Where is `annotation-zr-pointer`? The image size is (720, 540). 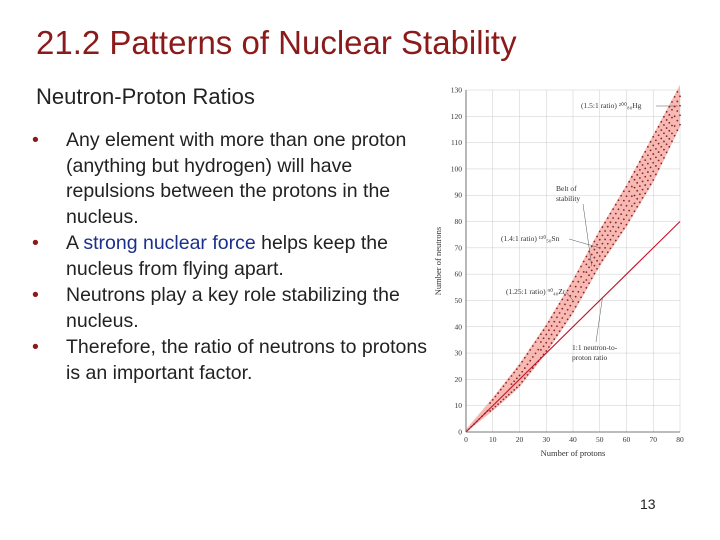
annotation-zr-pointer is located at coordinates (569, 296).